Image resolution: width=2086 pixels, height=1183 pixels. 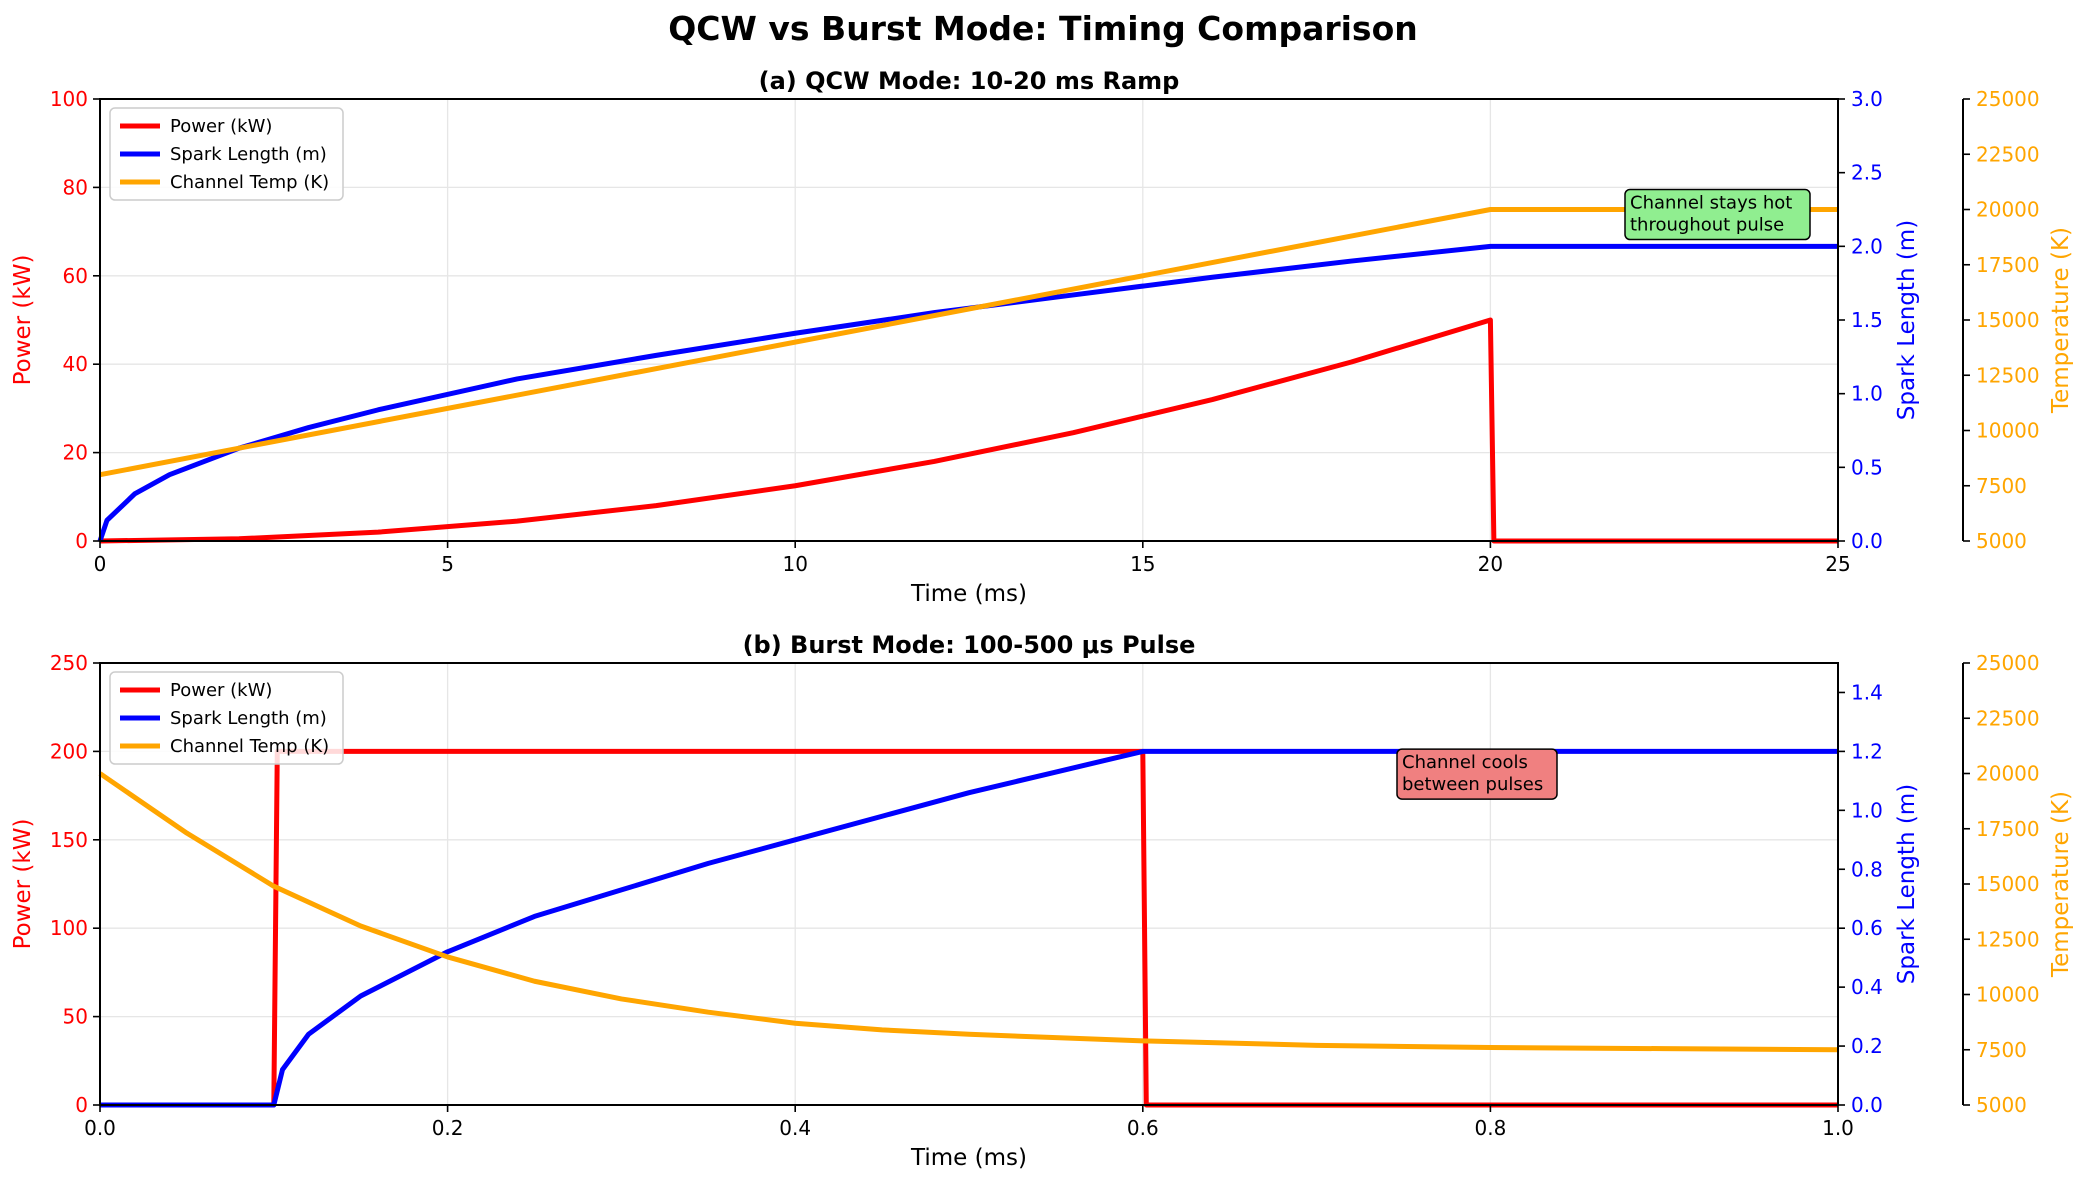 What do you see at coordinates (794, 564) in the screenshot?
I see `x-tick-label: 10` at bounding box center [794, 564].